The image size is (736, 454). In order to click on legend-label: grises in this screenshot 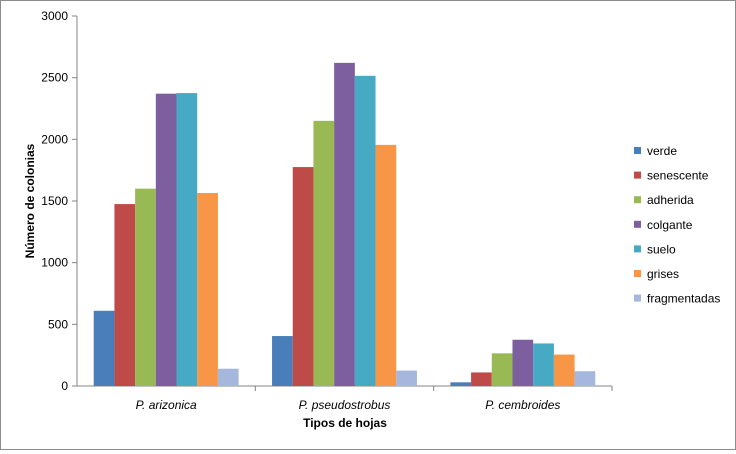, I will do `click(663, 274)`.